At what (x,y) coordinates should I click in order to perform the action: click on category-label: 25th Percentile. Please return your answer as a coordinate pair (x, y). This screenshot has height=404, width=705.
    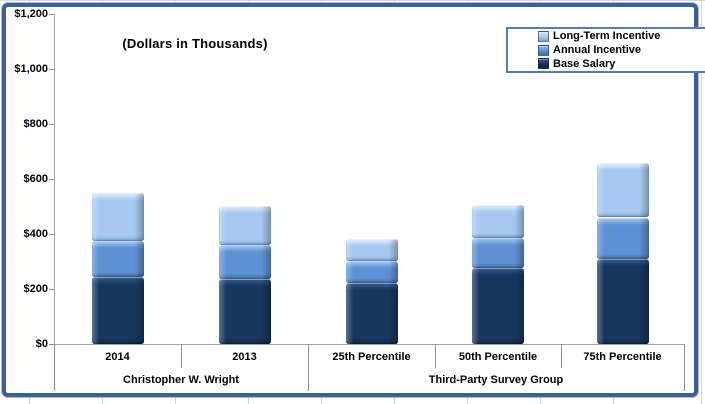
    Looking at the image, I should click on (371, 357).